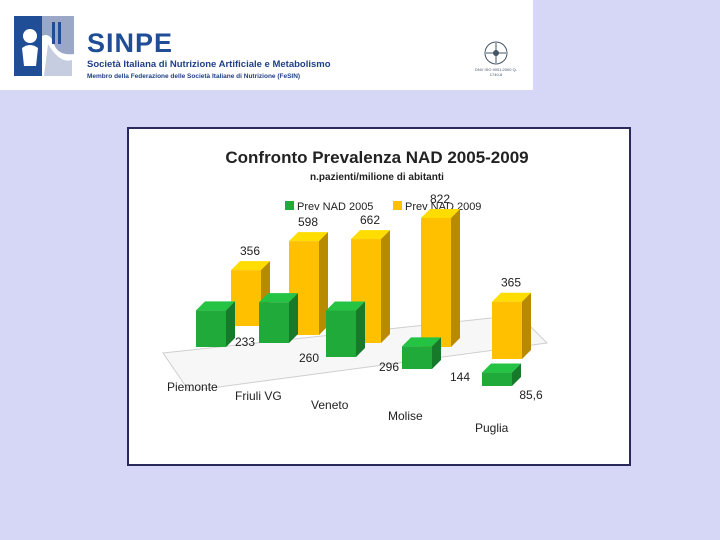 The width and height of the screenshot is (720, 540). I want to click on bar-2005-puglia-top, so click(501, 368).